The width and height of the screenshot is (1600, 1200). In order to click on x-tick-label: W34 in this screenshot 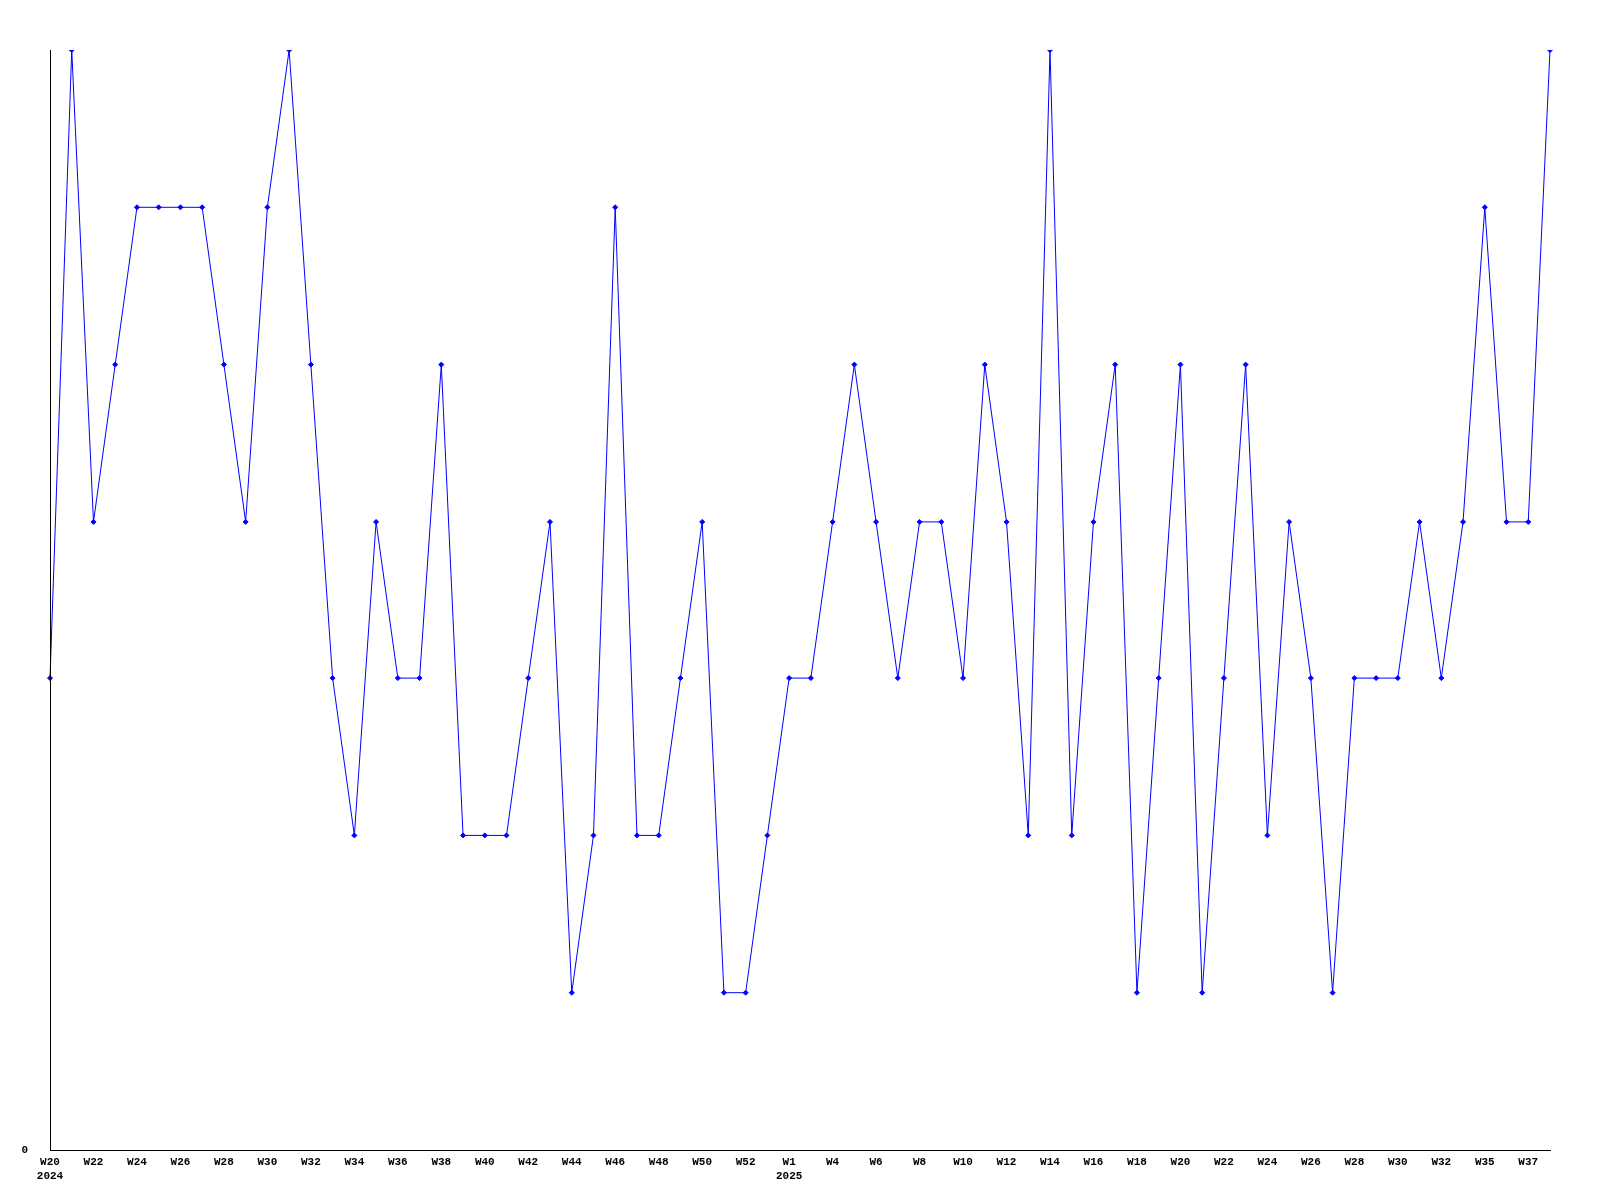, I will do `click(354, 1162)`.